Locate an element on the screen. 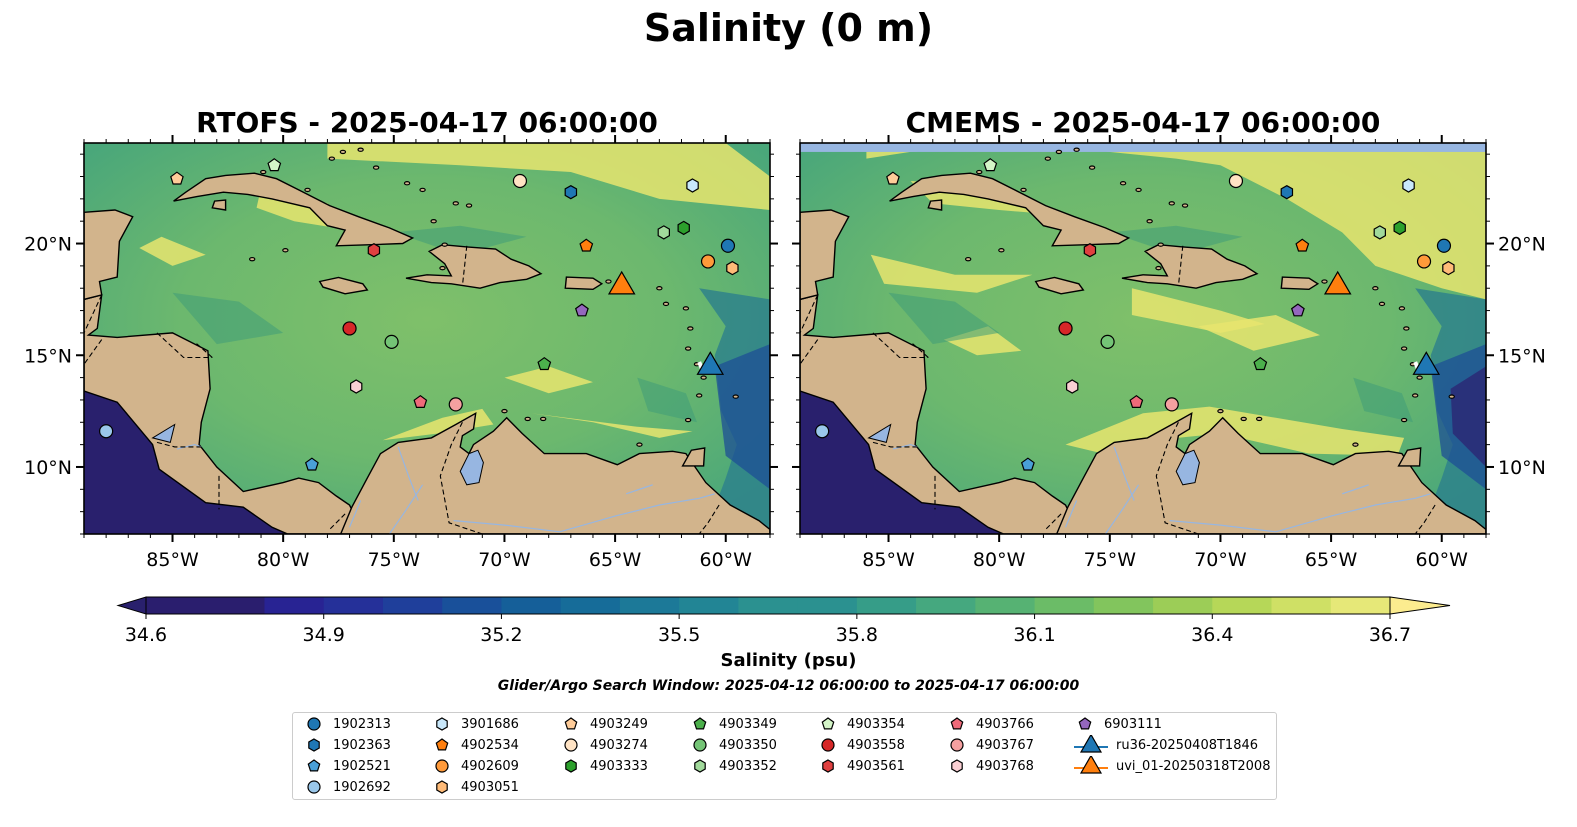 The image size is (1577, 827). lon-tick-label: 75°W is located at coordinates (1110, 560).